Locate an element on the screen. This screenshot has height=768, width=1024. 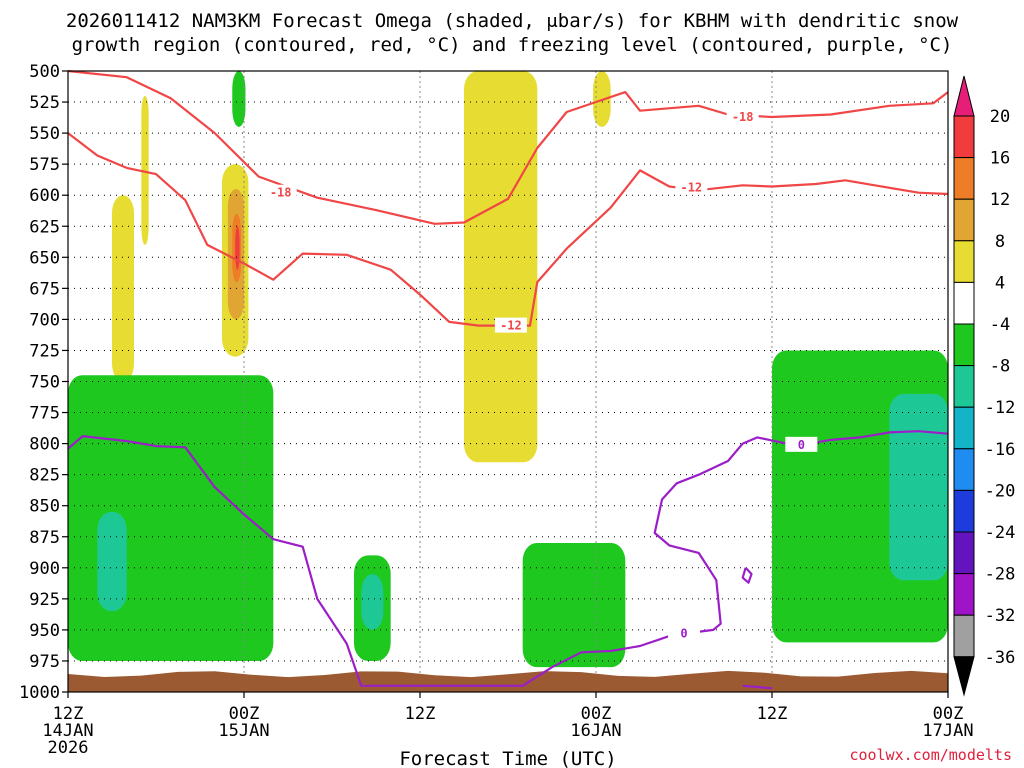
y-tick-label-1000: 1000 is located at coordinates (39, 693).